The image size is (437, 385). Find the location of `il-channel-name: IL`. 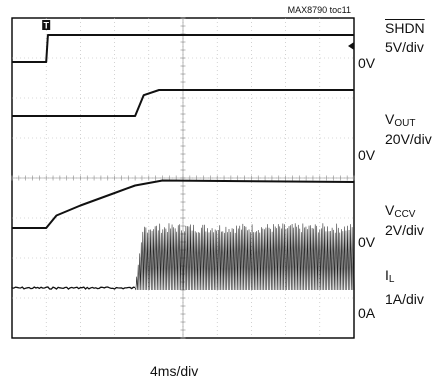

il-channel-name: IL is located at coordinates (389, 276).